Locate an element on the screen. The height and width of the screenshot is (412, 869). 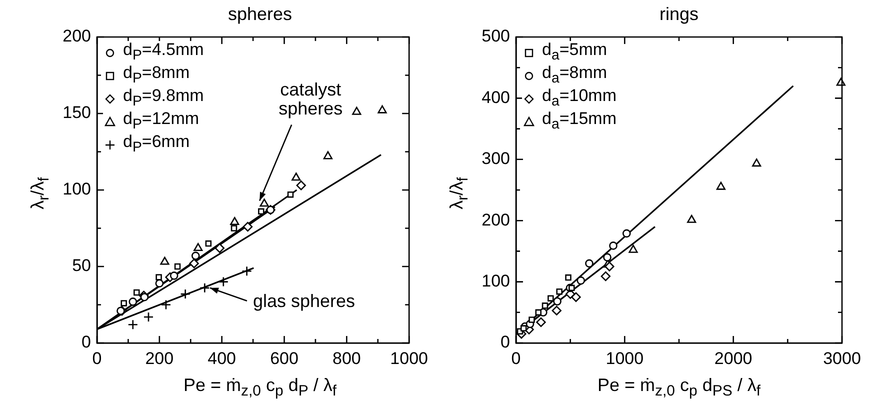
y-tick-label: 500 is located at coordinates (496, 36).